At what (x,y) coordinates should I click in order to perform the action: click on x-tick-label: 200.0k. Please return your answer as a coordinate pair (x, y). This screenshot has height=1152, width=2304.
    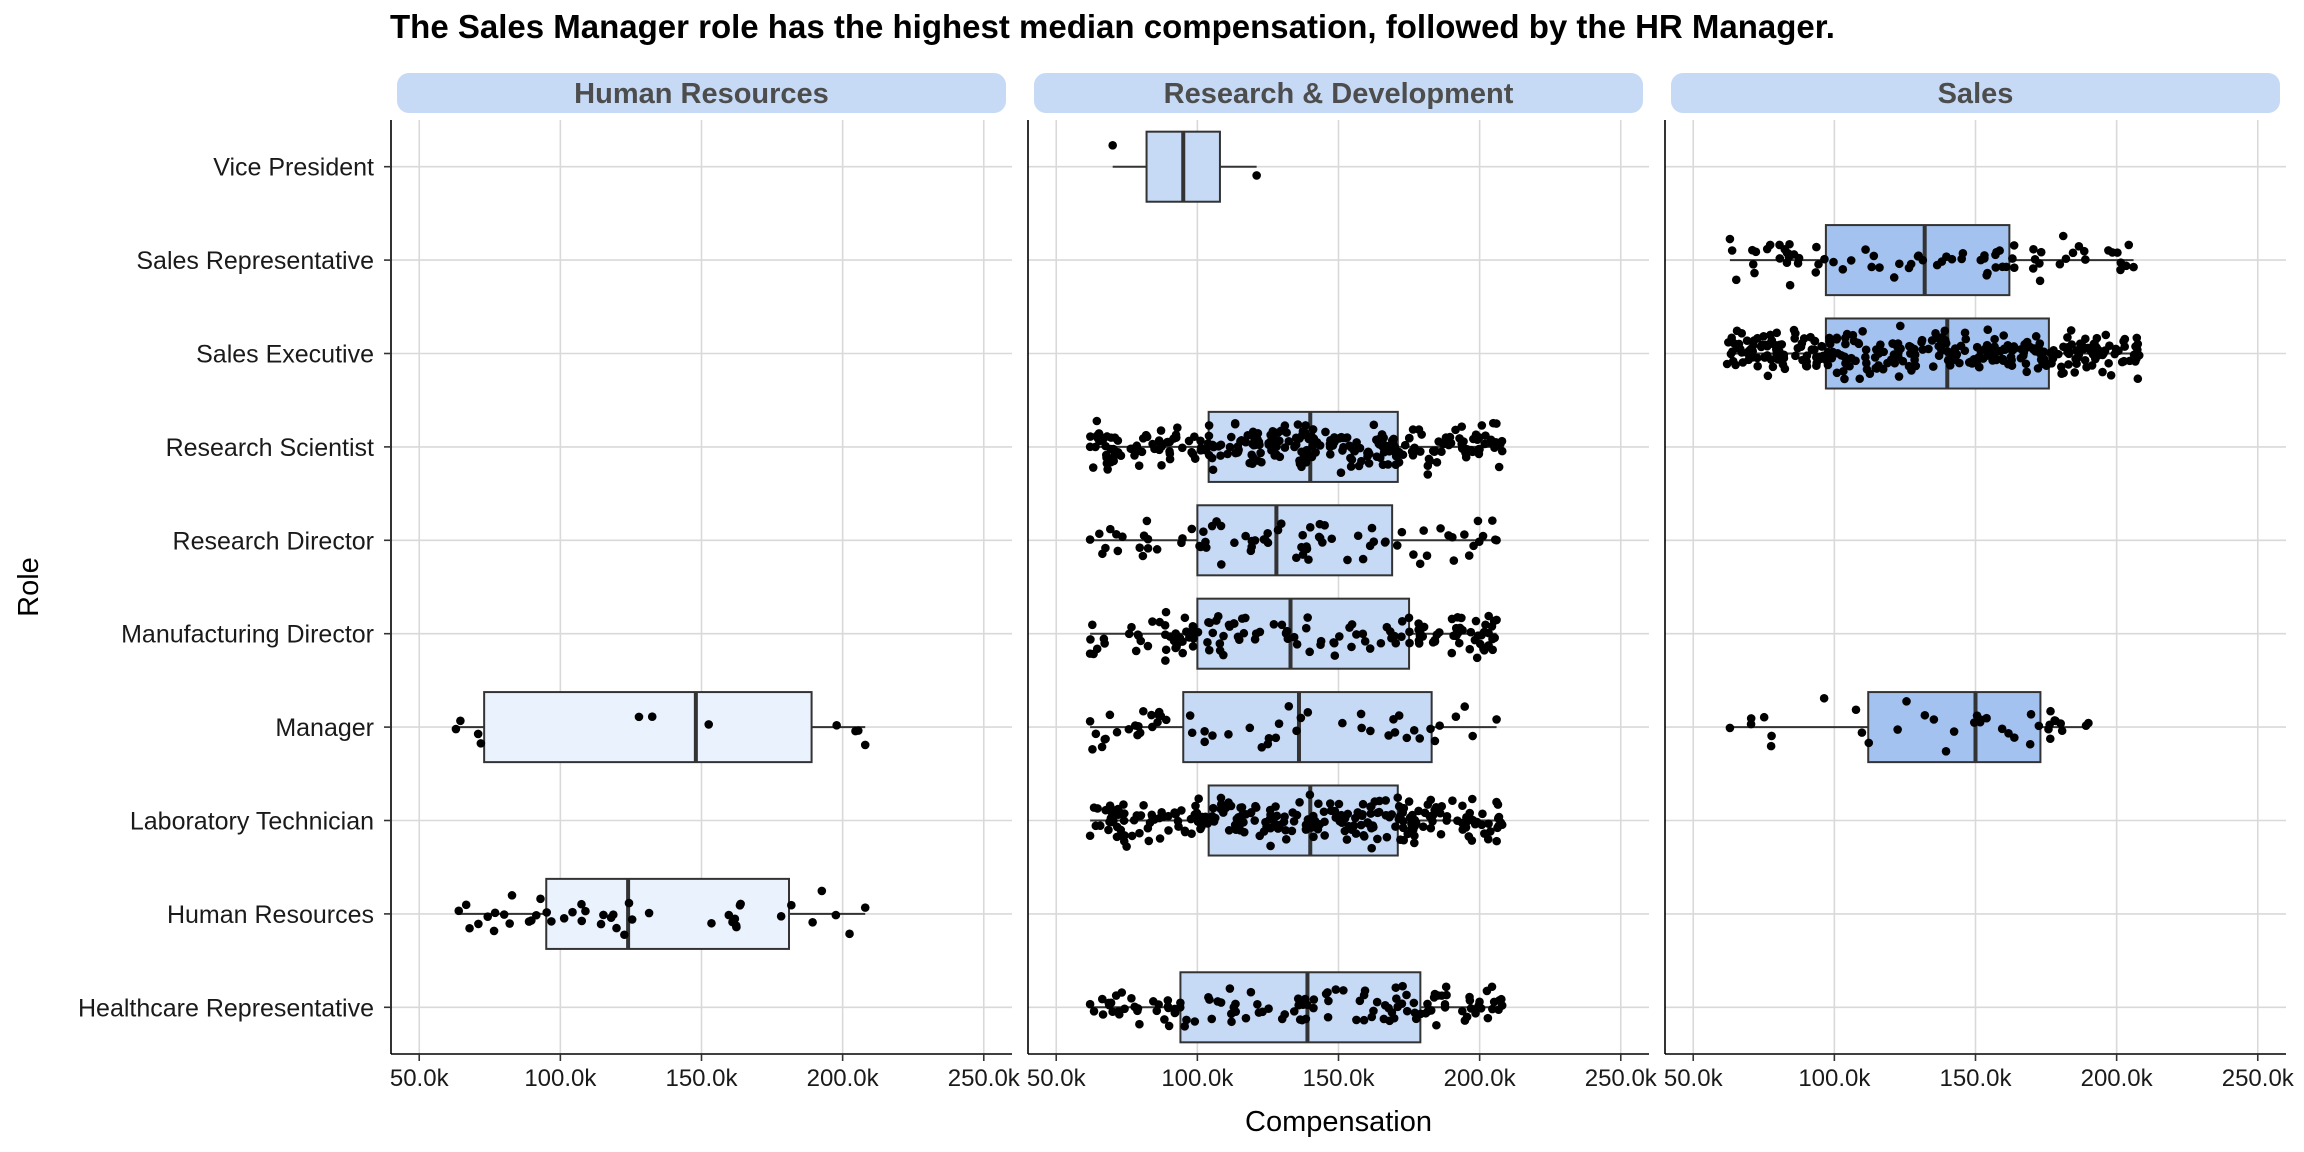
    Looking at the image, I should click on (843, 1078).